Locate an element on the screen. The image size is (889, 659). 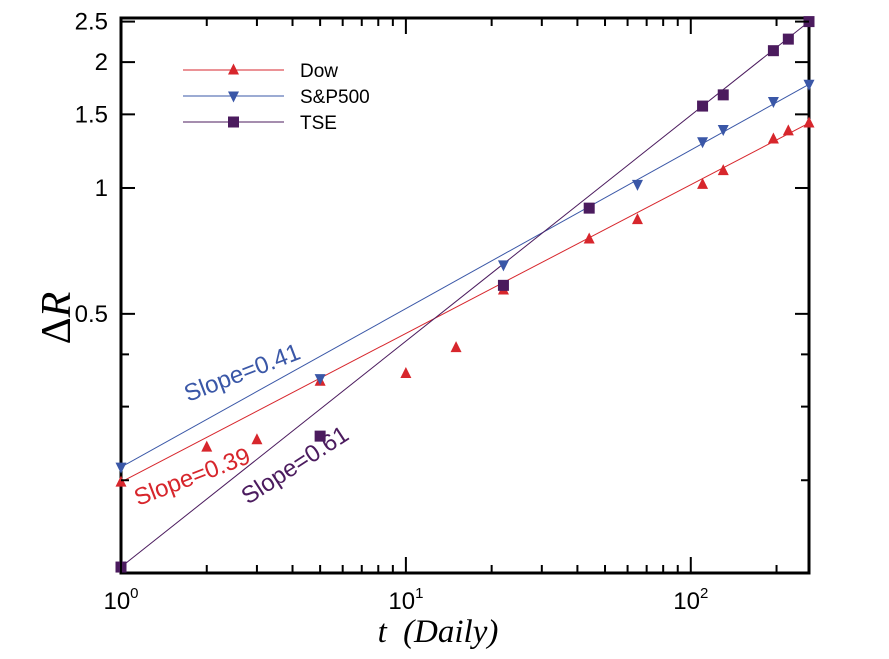
y-axis-title-variable: R is located at coordinates (57, 305).